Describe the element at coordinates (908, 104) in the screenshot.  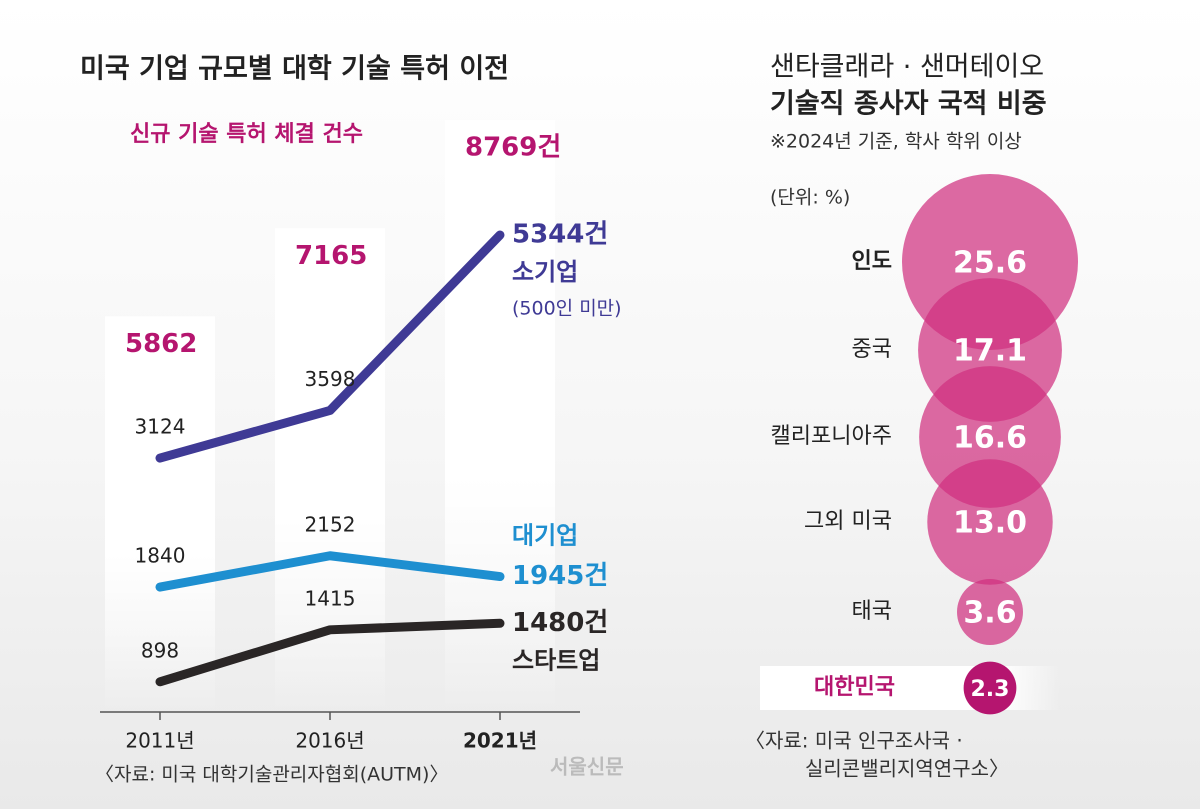
I see `chart-title: 기술직 종사자 국적 비중` at that location.